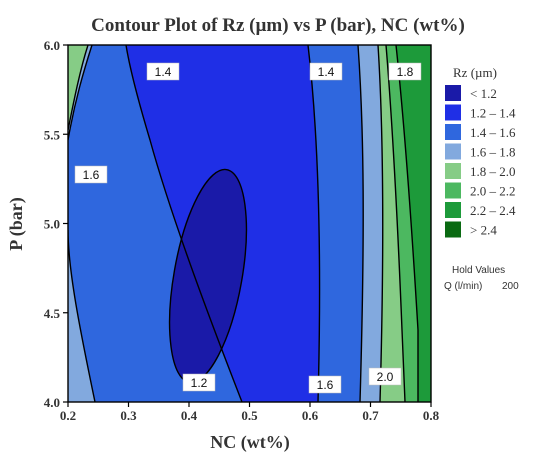 The height and width of the screenshot is (460, 550). I want to click on contour-label-text: 2.0, so click(385, 377).